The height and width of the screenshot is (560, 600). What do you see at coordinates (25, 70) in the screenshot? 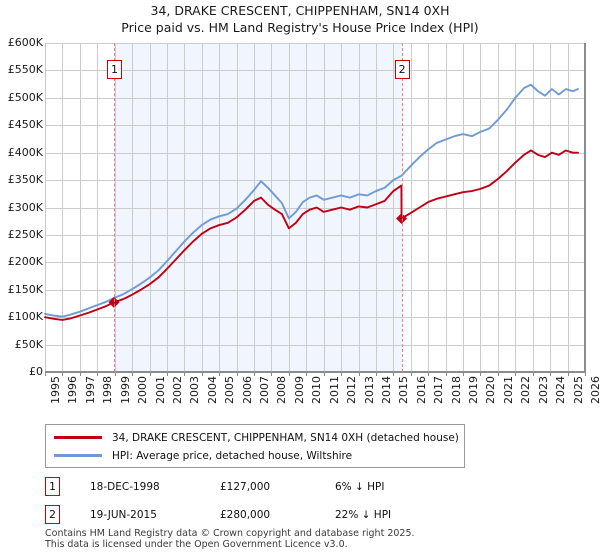
I see `y-axis-tick-label: £550K` at bounding box center [25, 70].